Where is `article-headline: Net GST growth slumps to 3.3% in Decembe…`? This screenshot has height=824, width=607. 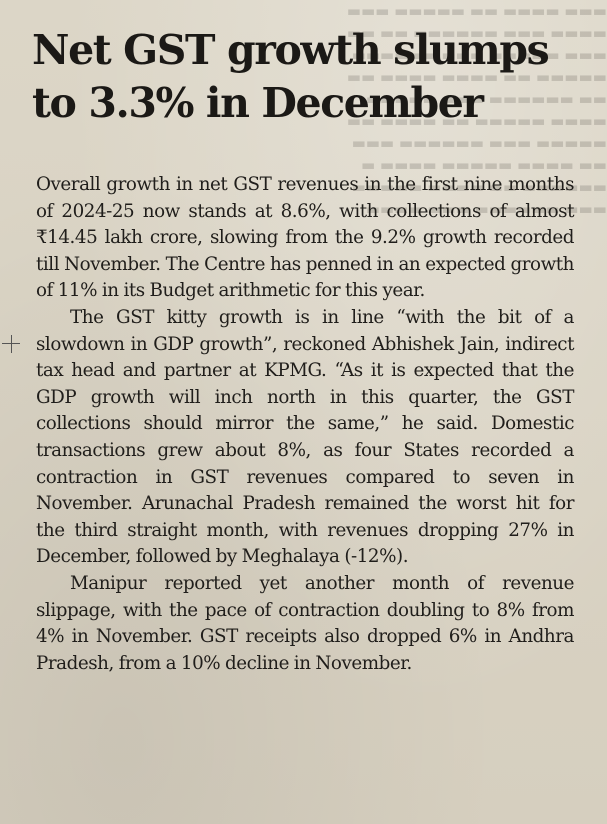
article-headline: Net GST growth slumps to 3.3% in Decembe… is located at coordinates (291, 76).